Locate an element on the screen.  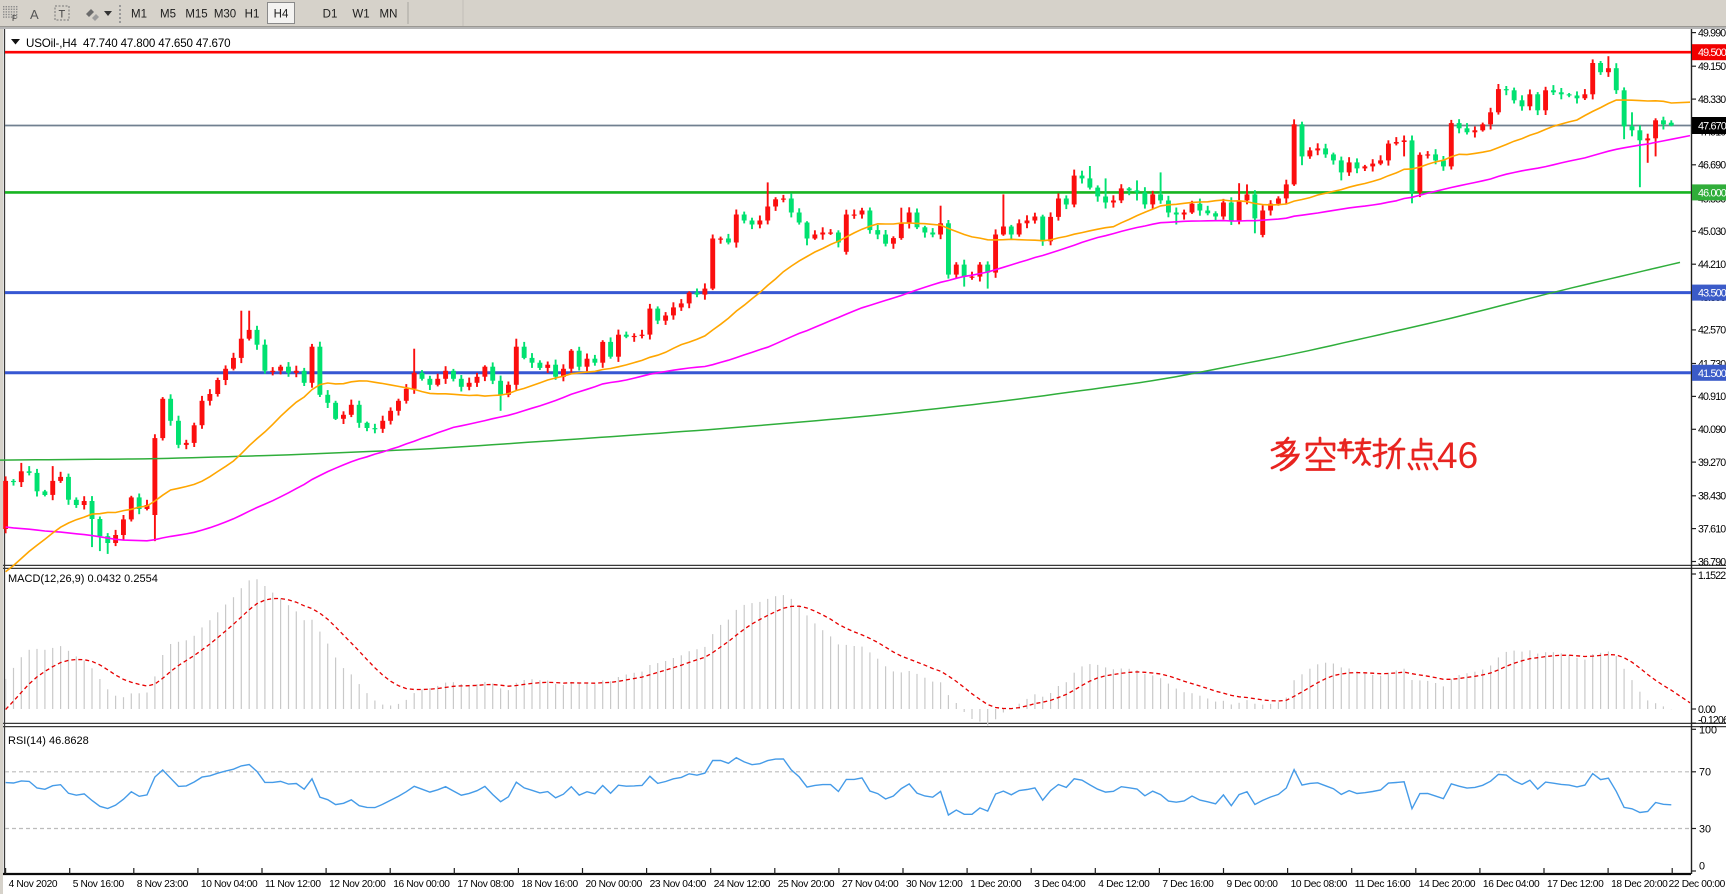
svg-text: 27 Nov 04:00 is located at coordinates (870, 884).